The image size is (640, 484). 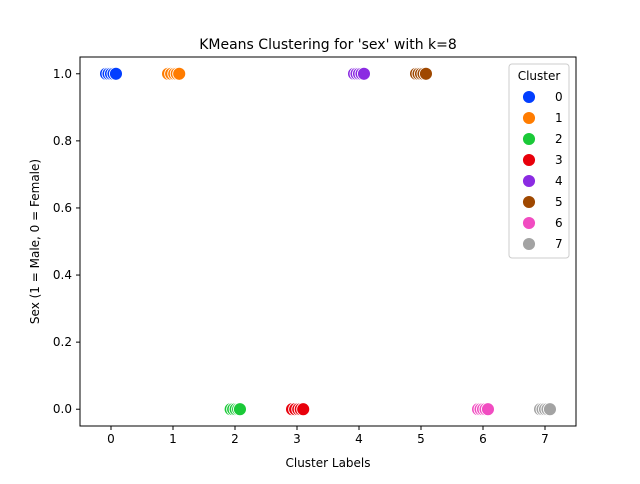 What do you see at coordinates (421, 439) in the screenshot?
I see `x-tick-label: 5` at bounding box center [421, 439].